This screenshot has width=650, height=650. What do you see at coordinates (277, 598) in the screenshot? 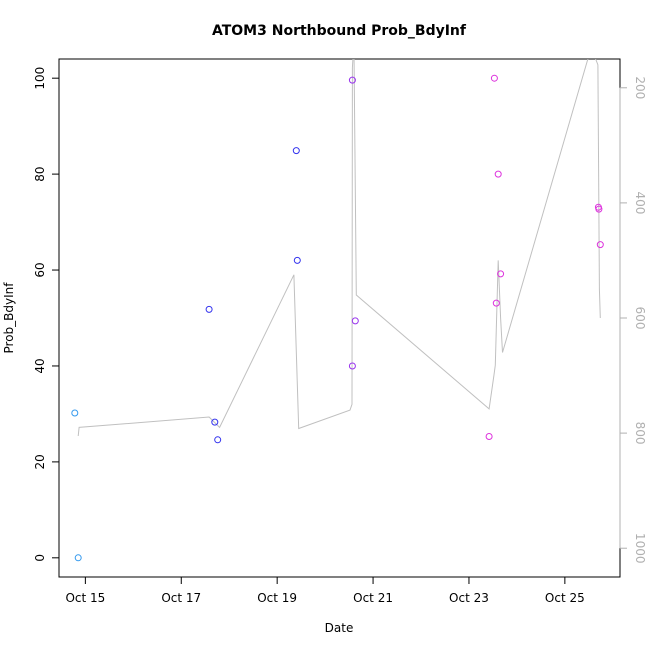
I see `x-tick-label: Oct 19` at bounding box center [277, 598].